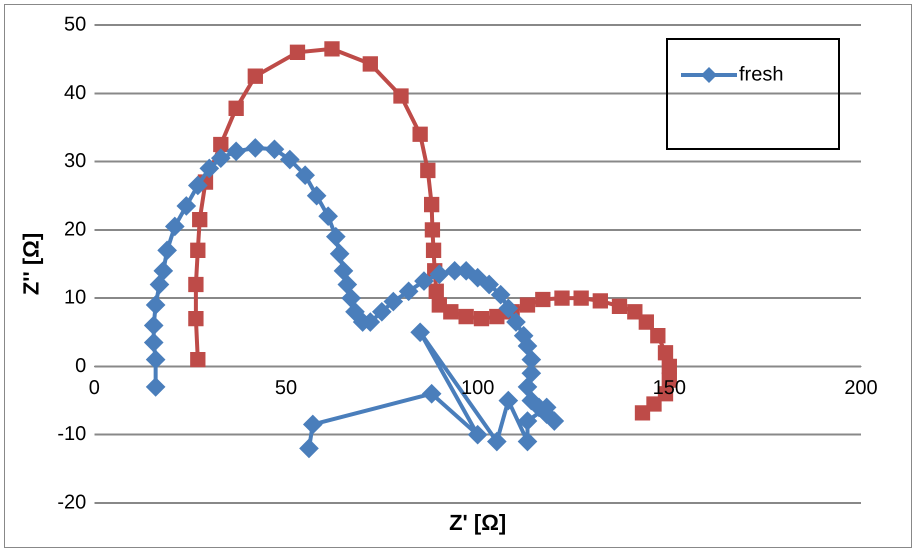 Image resolution: width=916 pixels, height=552 pixels. I want to click on y-tick-label: 0, so click(80, 365).